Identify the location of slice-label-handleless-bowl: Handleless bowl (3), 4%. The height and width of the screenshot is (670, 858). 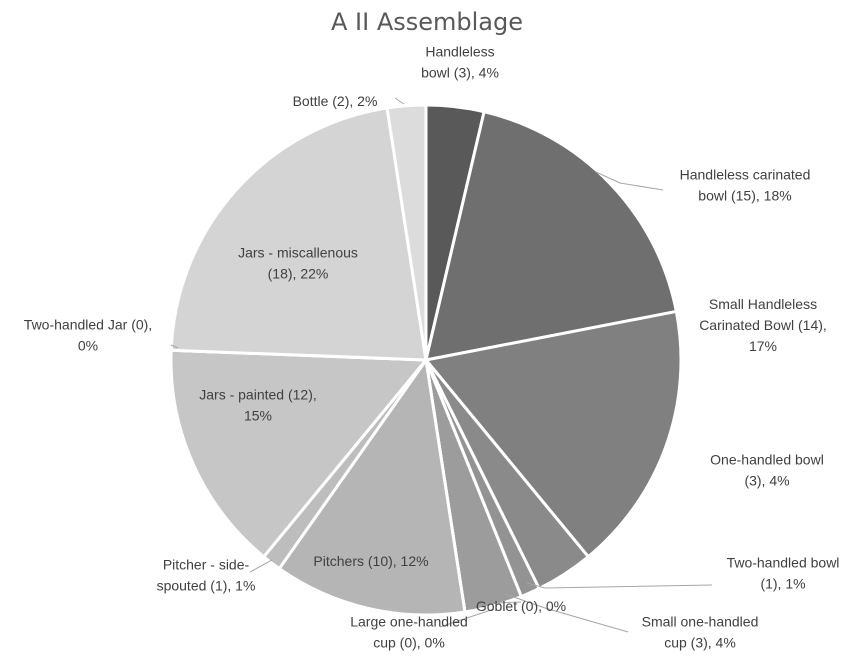
(460, 62).